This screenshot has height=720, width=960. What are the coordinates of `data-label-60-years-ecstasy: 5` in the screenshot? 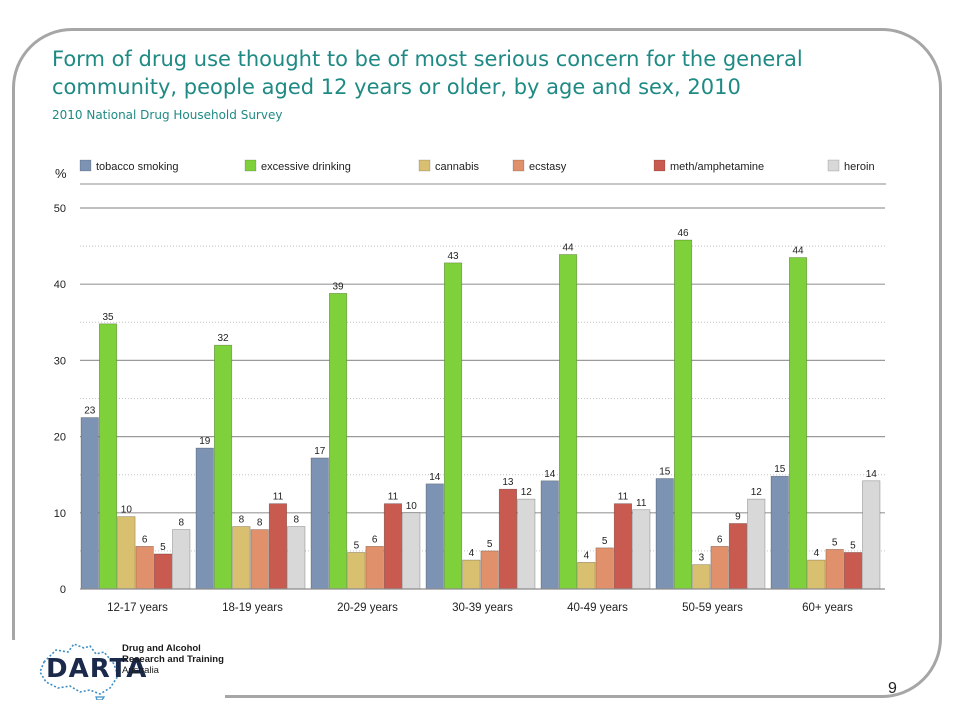 It's located at (835, 542).